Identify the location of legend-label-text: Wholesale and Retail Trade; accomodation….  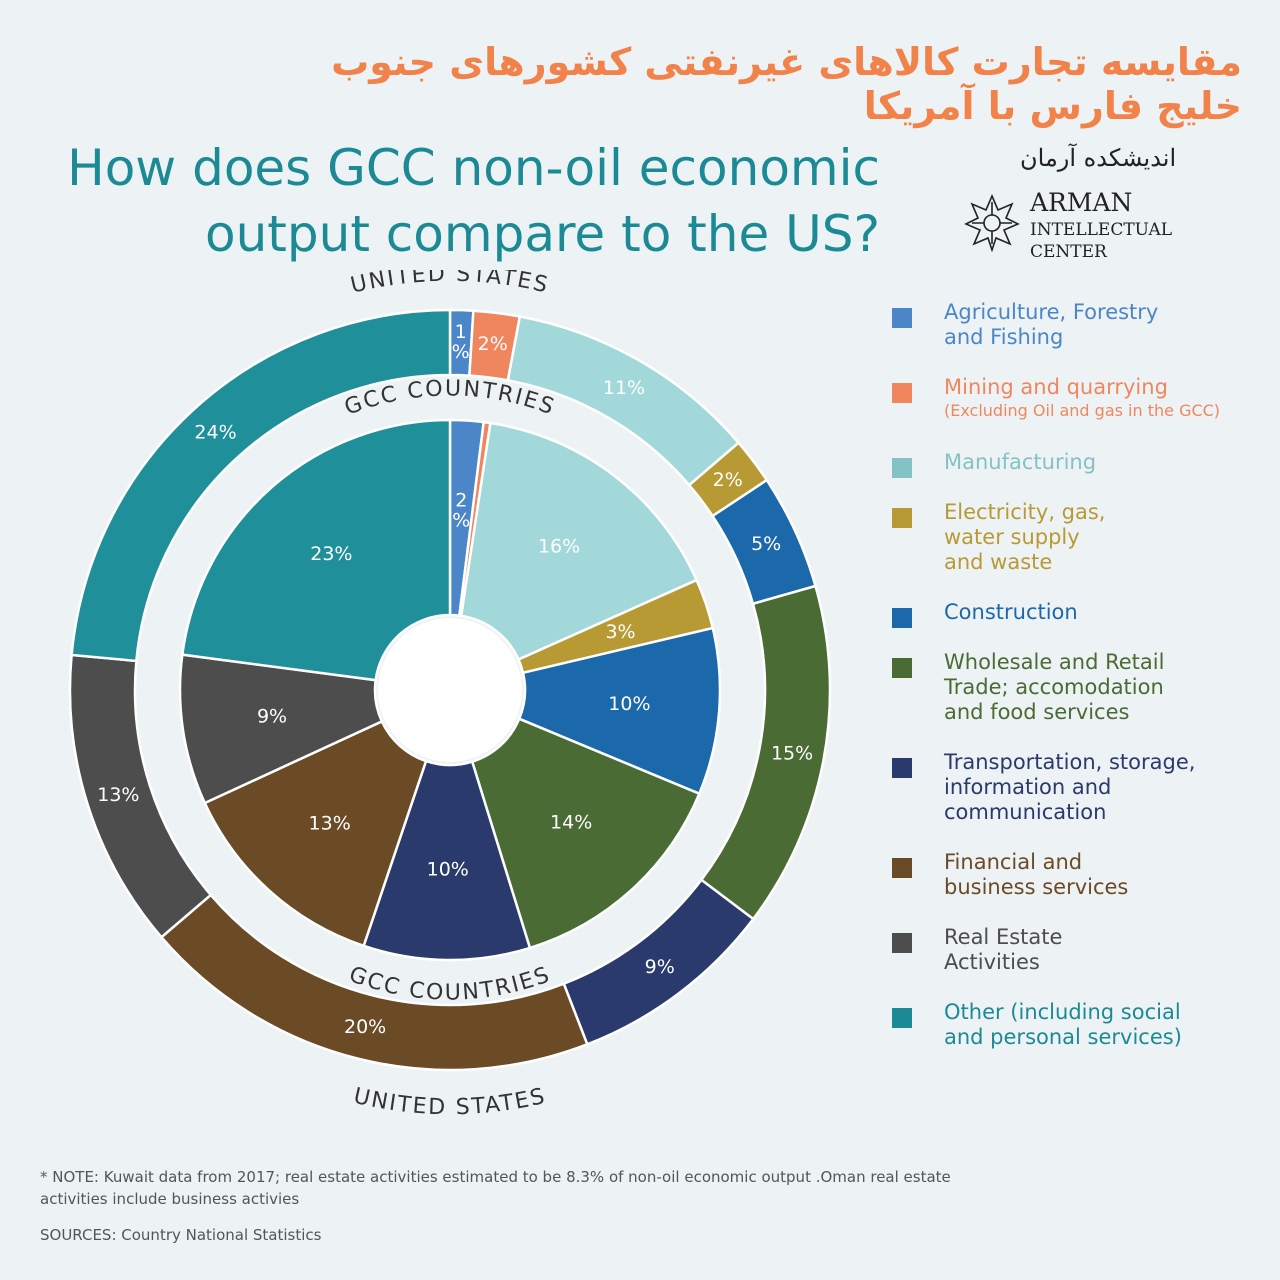
(1054, 687).